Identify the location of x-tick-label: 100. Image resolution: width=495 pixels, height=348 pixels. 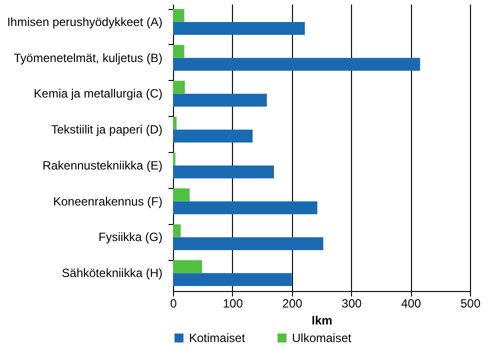
(233, 303).